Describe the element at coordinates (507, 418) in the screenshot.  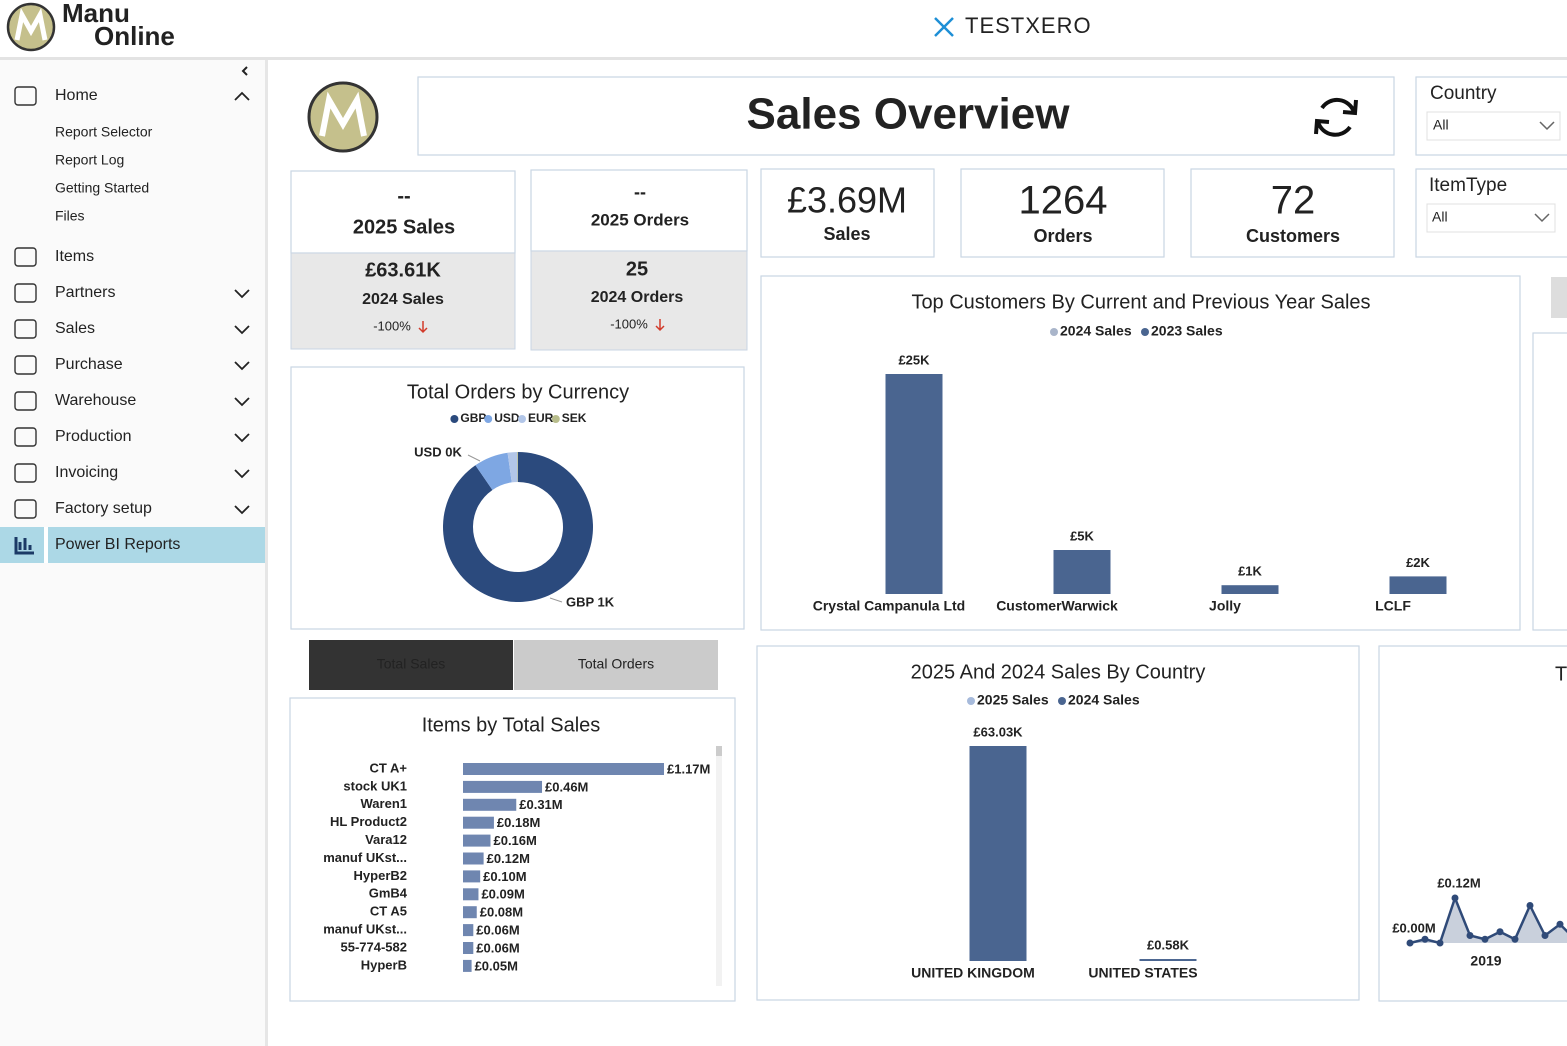
I see `legend-label: USD` at that location.